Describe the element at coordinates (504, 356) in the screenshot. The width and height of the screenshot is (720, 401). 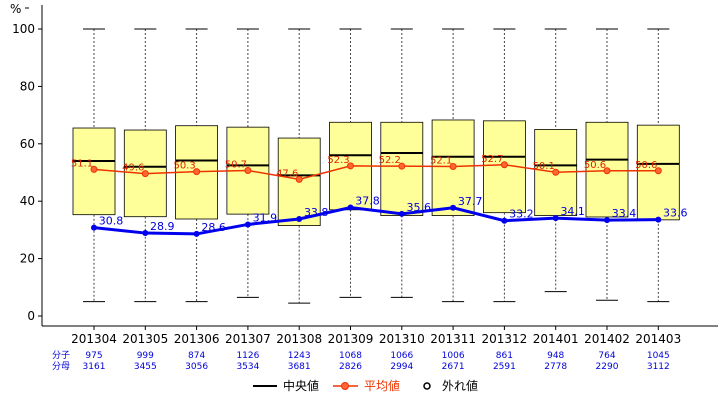
I see `numerator-value: 861` at that location.